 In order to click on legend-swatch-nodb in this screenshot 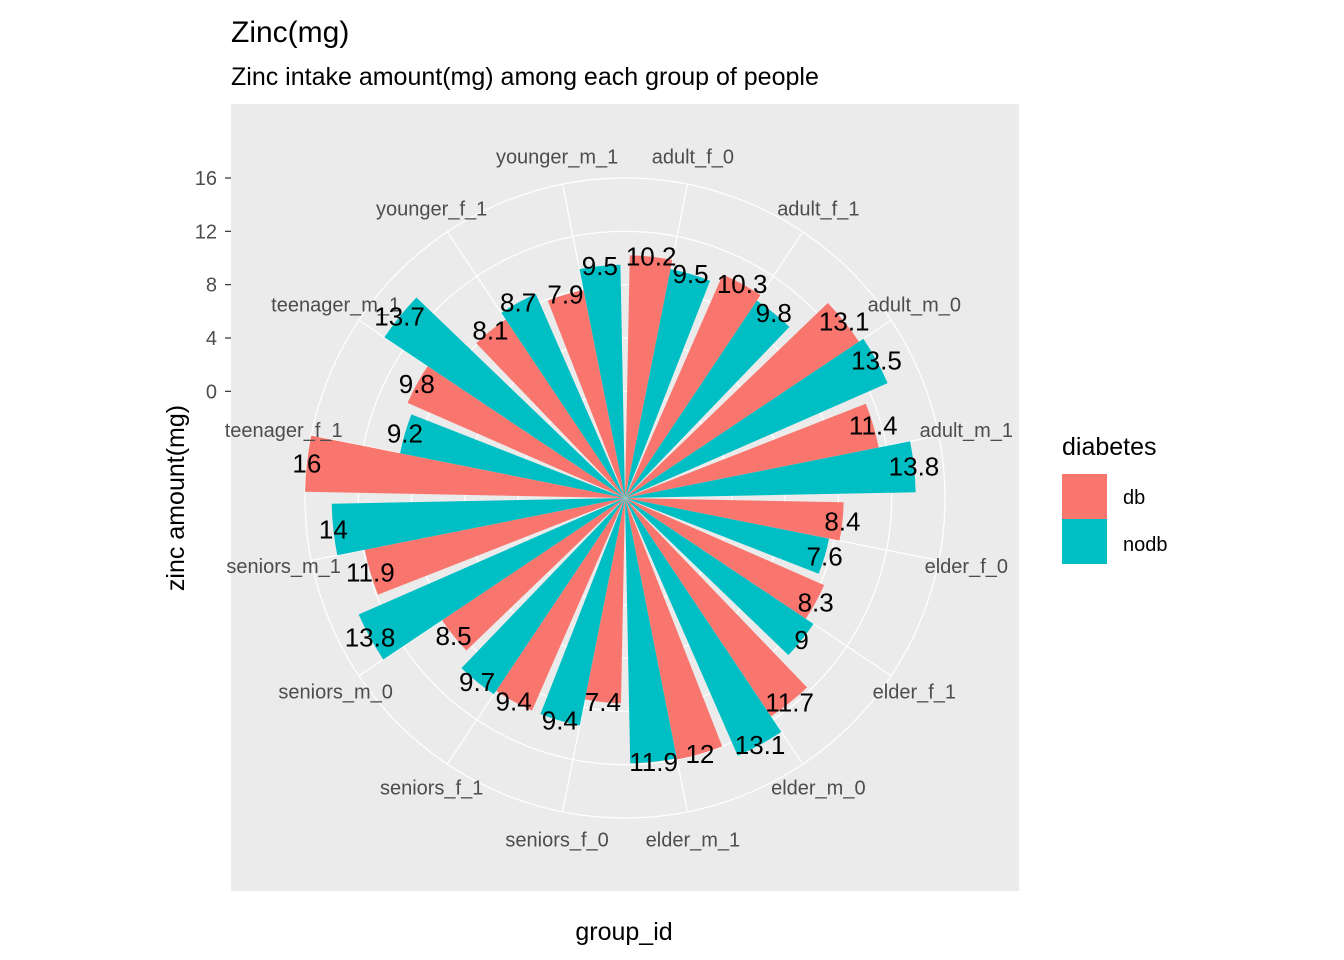, I will do `click(1084, 541)`.